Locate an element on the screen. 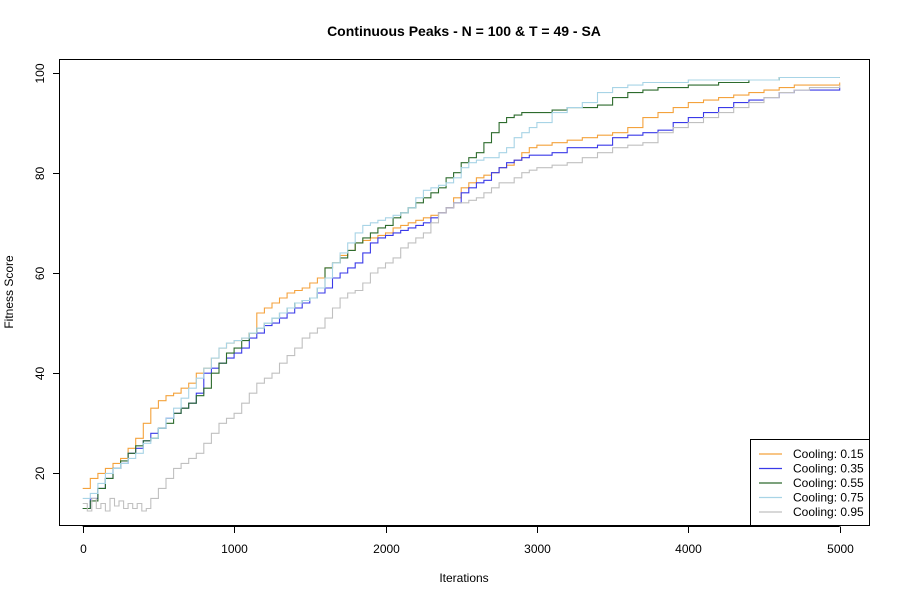  y-tick-label: 60 is located at coordinates (40, 274).